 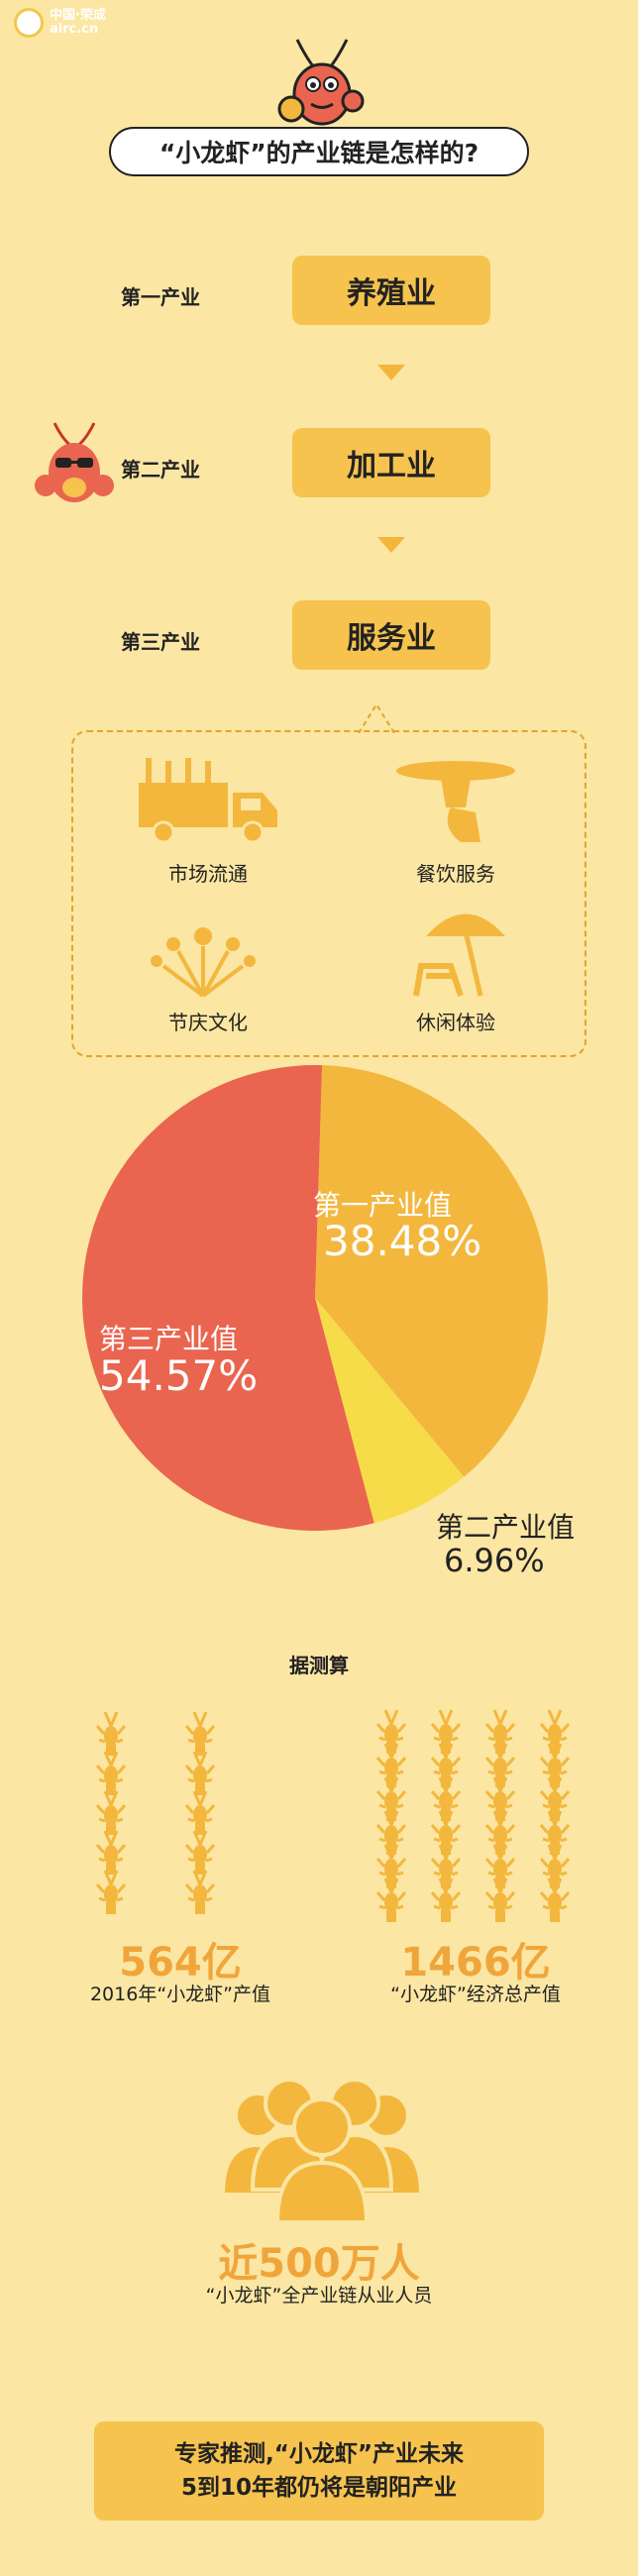 What do you see at coordinates (208, 1023) in the screenshot?
I see `service-label-3: 节庆文化` at bounding box center [208, 1023].